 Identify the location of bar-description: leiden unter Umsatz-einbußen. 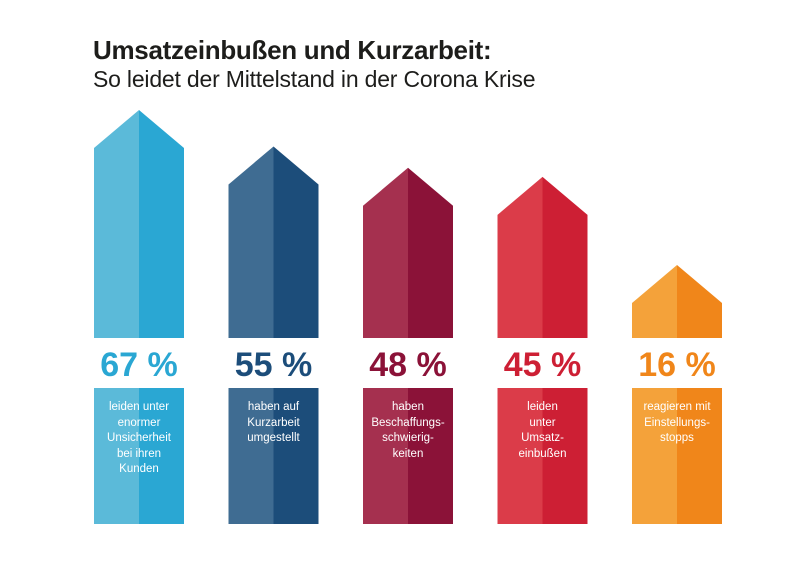
(543, 431).